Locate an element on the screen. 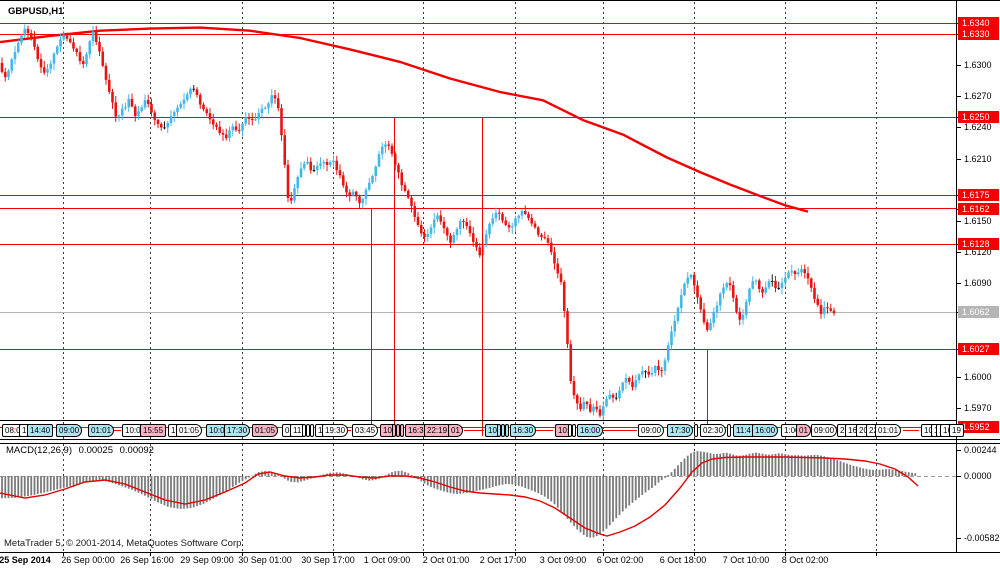 The width and height of the screenshot is (1000, 568). trade-tag: 15:55 is located at coordinates (153, 430).